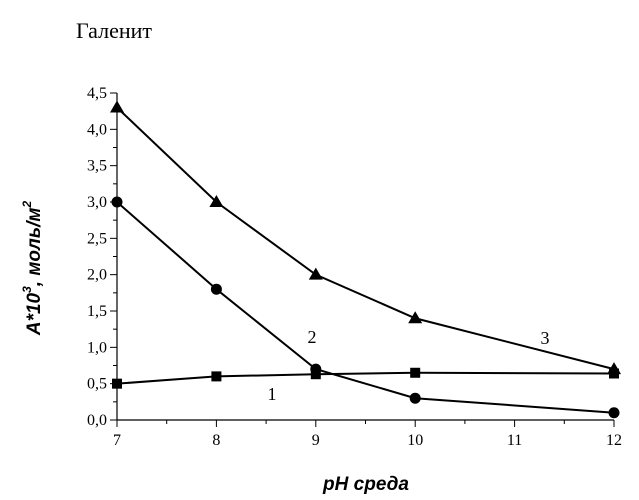 This screenshot has height=500, width=639. What do you see at coordinates (97, 311) in the screenshot?
I see `y-tick-label: 1,5` at bounding box center [97, 311].